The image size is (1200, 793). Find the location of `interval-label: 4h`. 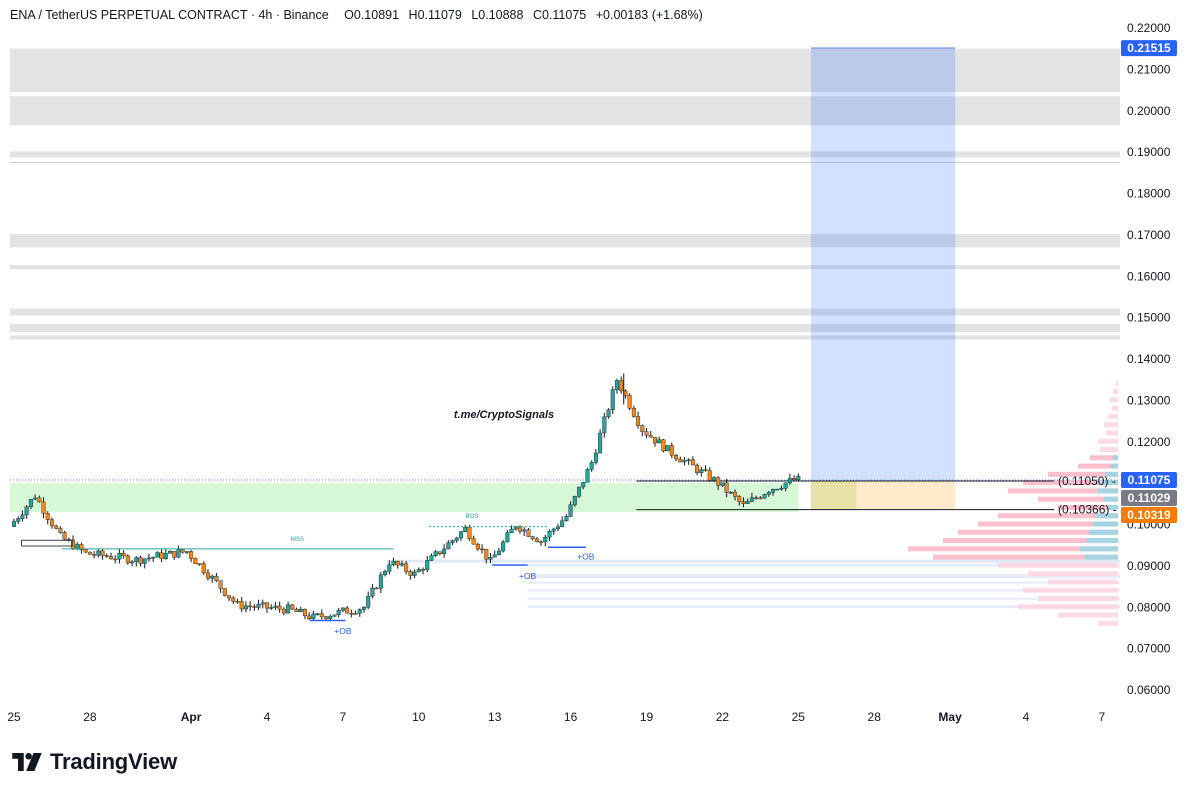

interval-label: 4h is located at coordinates (265, 15).